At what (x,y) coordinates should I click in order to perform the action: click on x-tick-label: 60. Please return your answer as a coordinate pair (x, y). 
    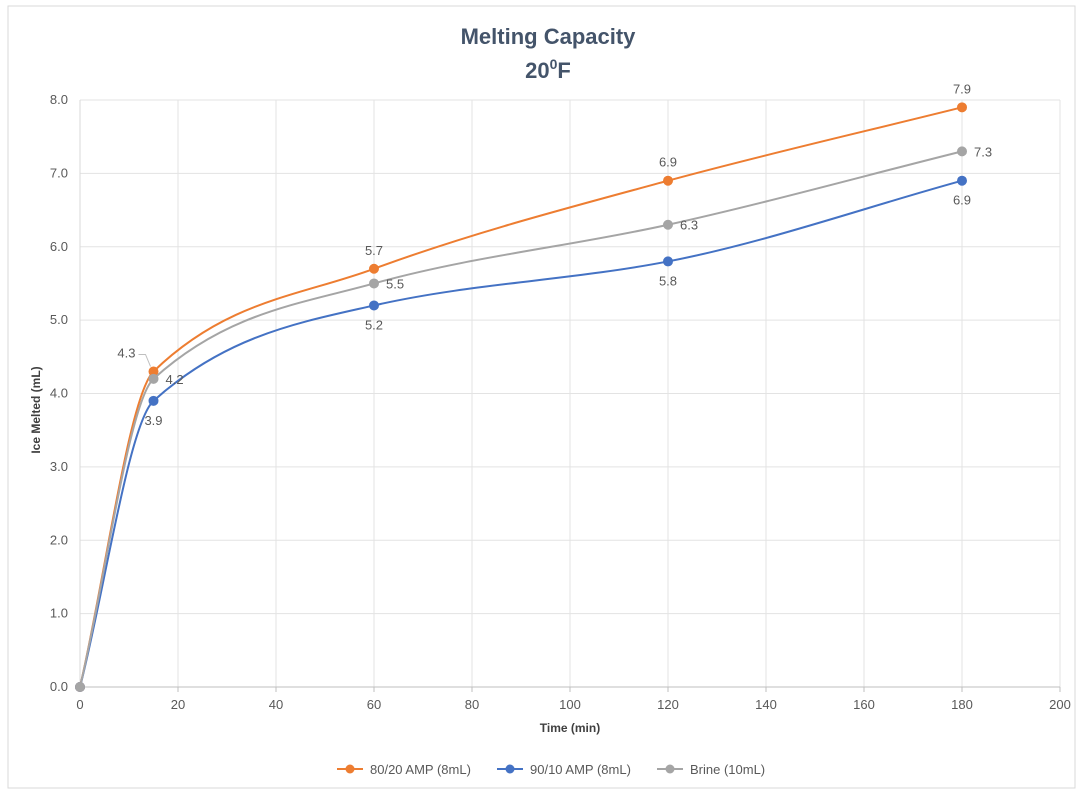
    Looking at the image, I should click on (374, 704).